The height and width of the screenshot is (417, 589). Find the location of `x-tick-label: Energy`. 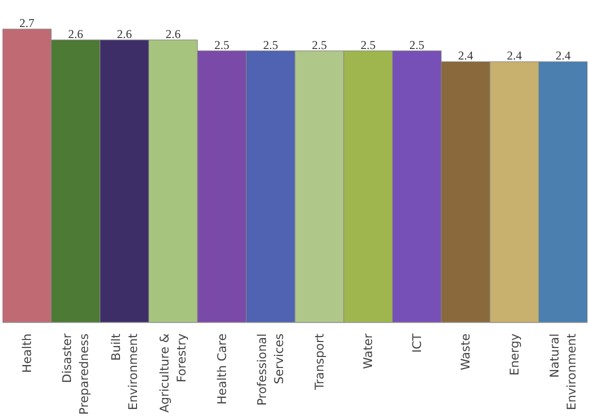

x-tick-label: Energy is located at coordinates (514, 354).